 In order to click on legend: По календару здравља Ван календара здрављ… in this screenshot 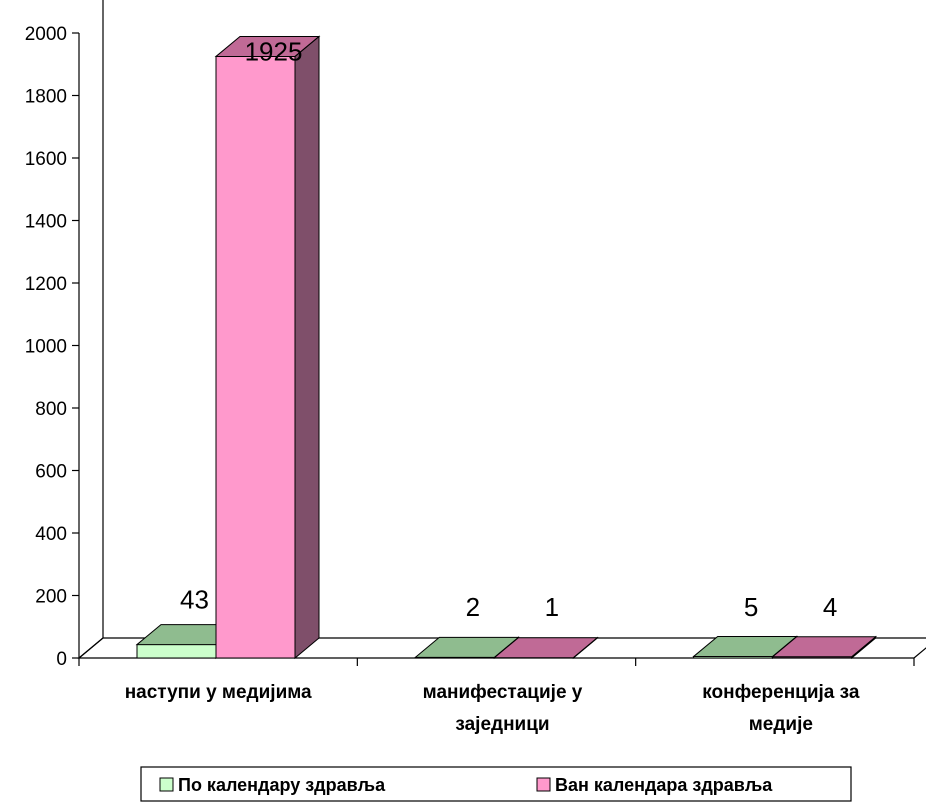, I will do `click(496, 784)`.